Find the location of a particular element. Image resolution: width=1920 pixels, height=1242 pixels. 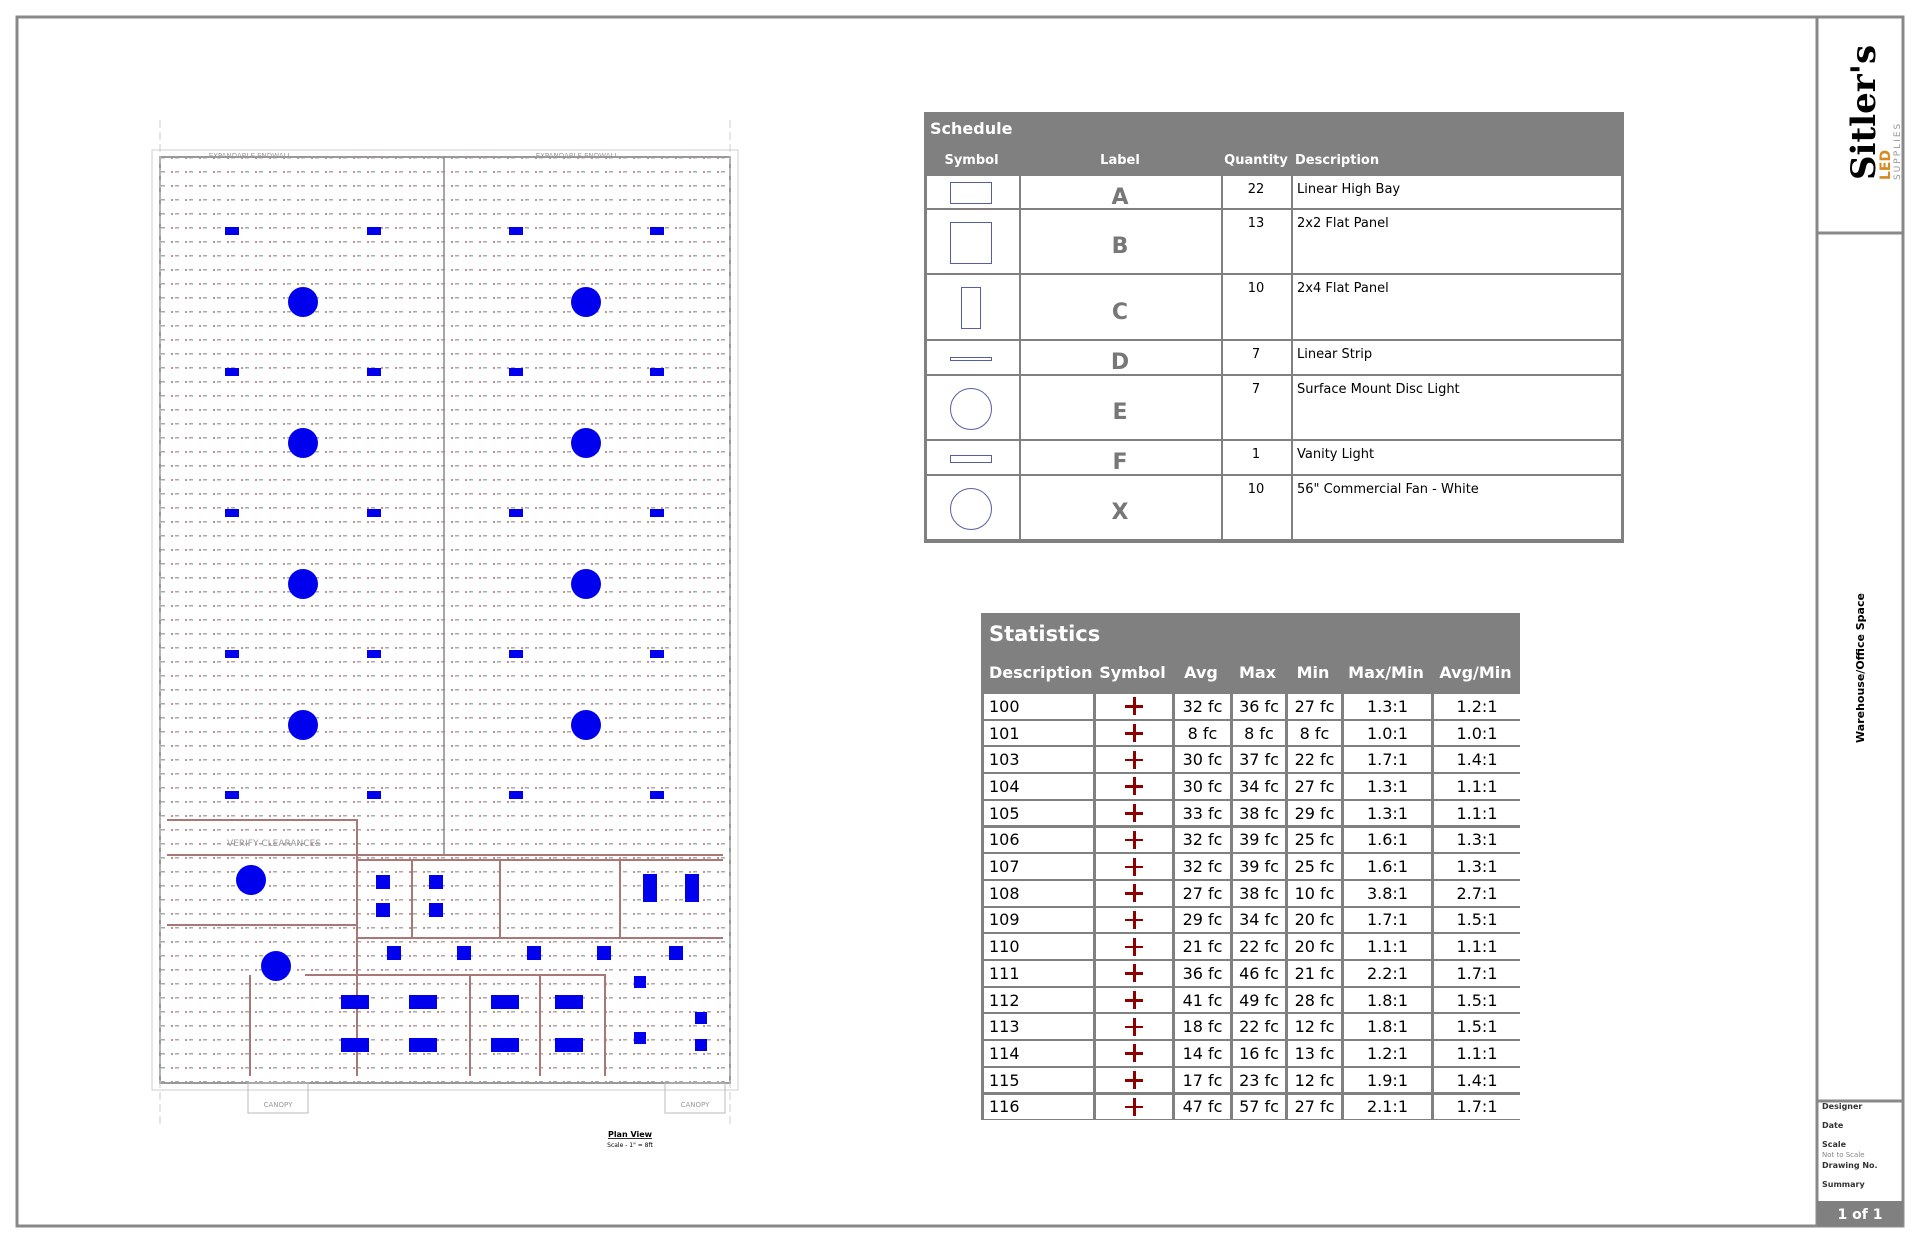

schedule-description: 2x2 Flat Panel is located at coordinates (1343, 223).